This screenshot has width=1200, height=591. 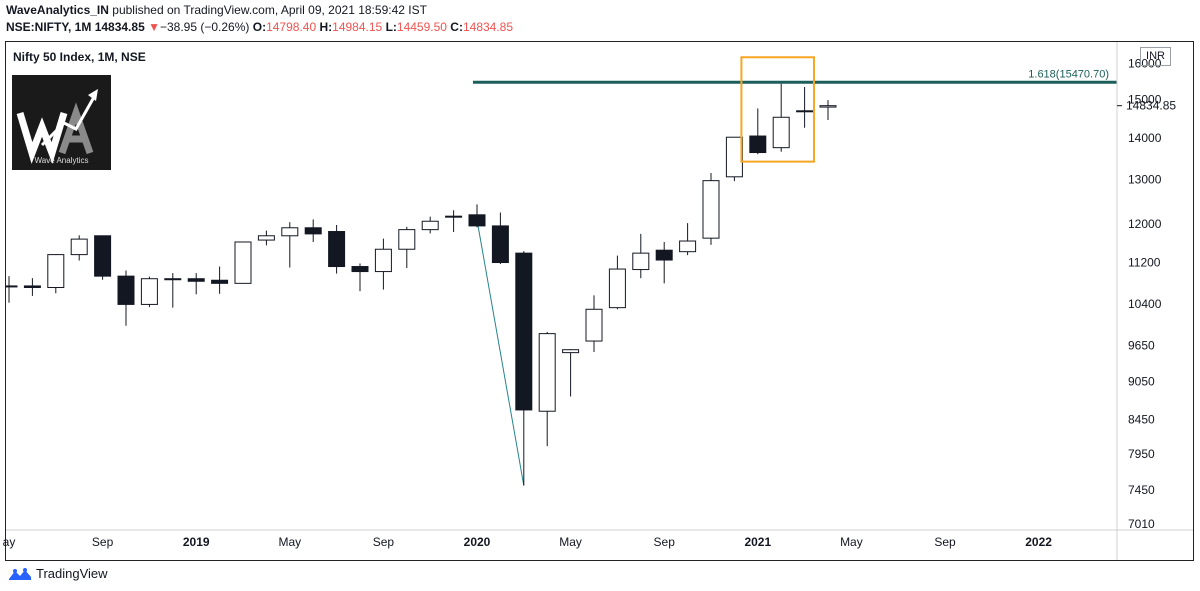 I want to click on fib-level-label: 1.618(15470.70), so click(x=1068, y=74).